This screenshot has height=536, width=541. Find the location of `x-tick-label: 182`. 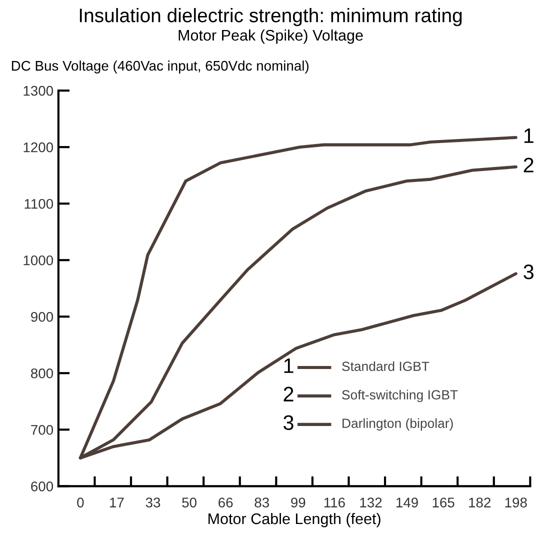

x-tick-label: 182 is located at coordinates (479, 503).